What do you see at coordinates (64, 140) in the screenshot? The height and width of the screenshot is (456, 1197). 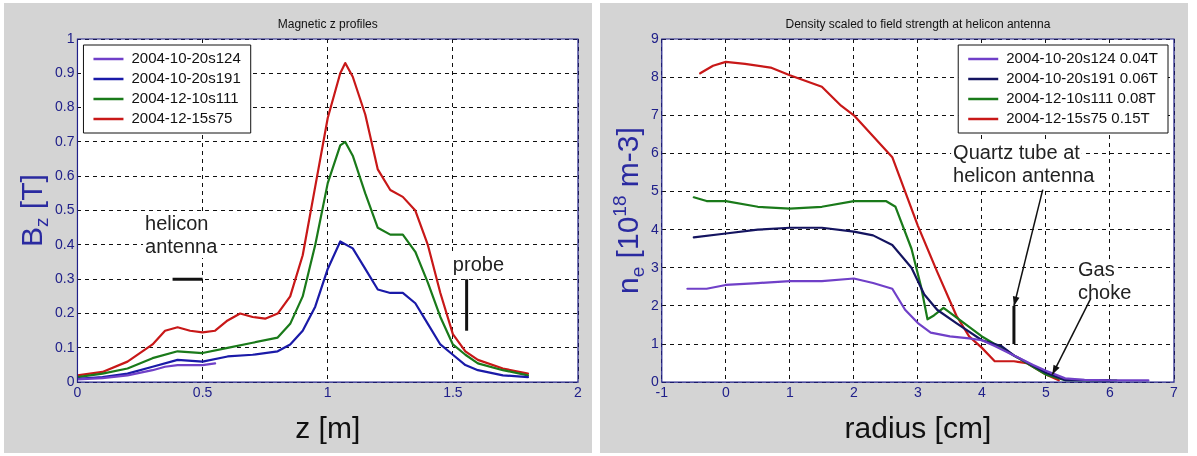 I see `y-tick-label: 0.7` at bounding box center [64, 140].